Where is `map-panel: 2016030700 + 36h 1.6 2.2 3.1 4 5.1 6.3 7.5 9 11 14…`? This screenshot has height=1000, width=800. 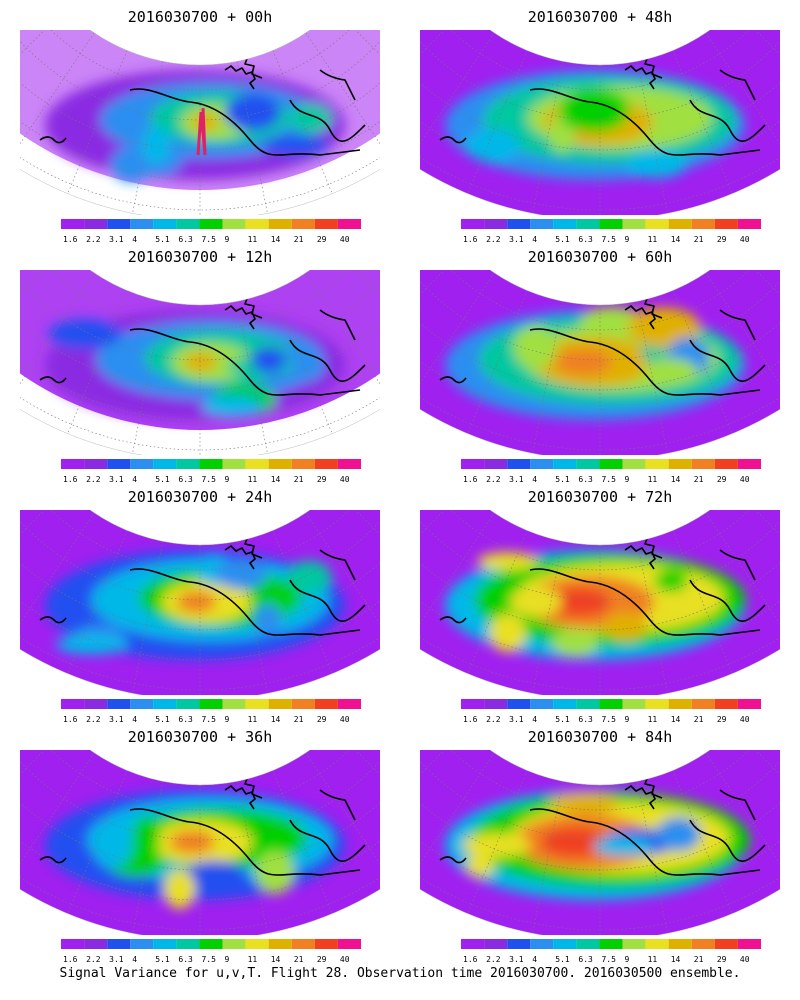 map-panel: 2016030700 + 36h 1.6 2.2 3.1 4 5.1 6.3 7.5 9 11 14… is located at coordinates (200, 844).